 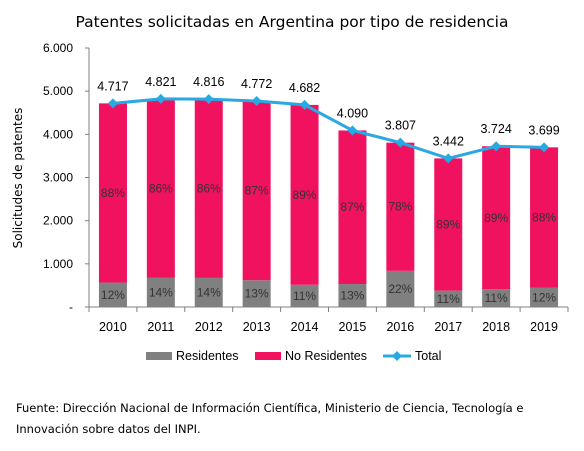 I want to click on x-tick-label: 2016, so click(x=400, y=327).